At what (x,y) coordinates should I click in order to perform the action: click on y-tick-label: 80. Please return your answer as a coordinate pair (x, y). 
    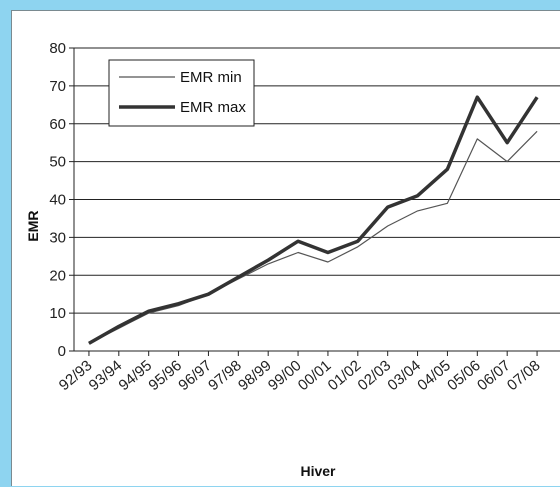
    Looking at the image, I should click on (57, 48).